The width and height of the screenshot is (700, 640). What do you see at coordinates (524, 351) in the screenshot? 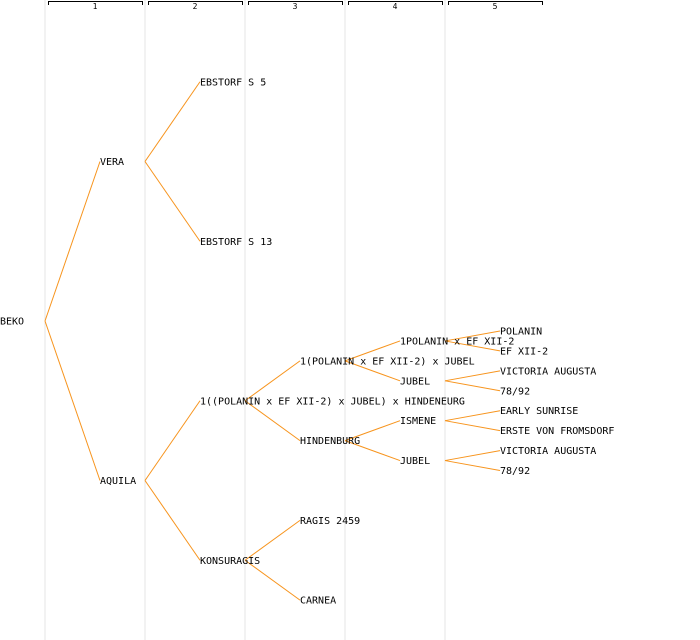
I see `ancestor-name: EF XII-2` at bounding box center [524, 351].